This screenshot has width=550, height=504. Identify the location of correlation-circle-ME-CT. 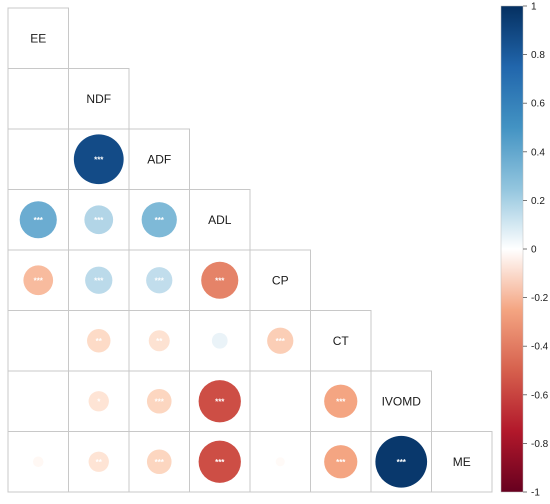
(341, 462).